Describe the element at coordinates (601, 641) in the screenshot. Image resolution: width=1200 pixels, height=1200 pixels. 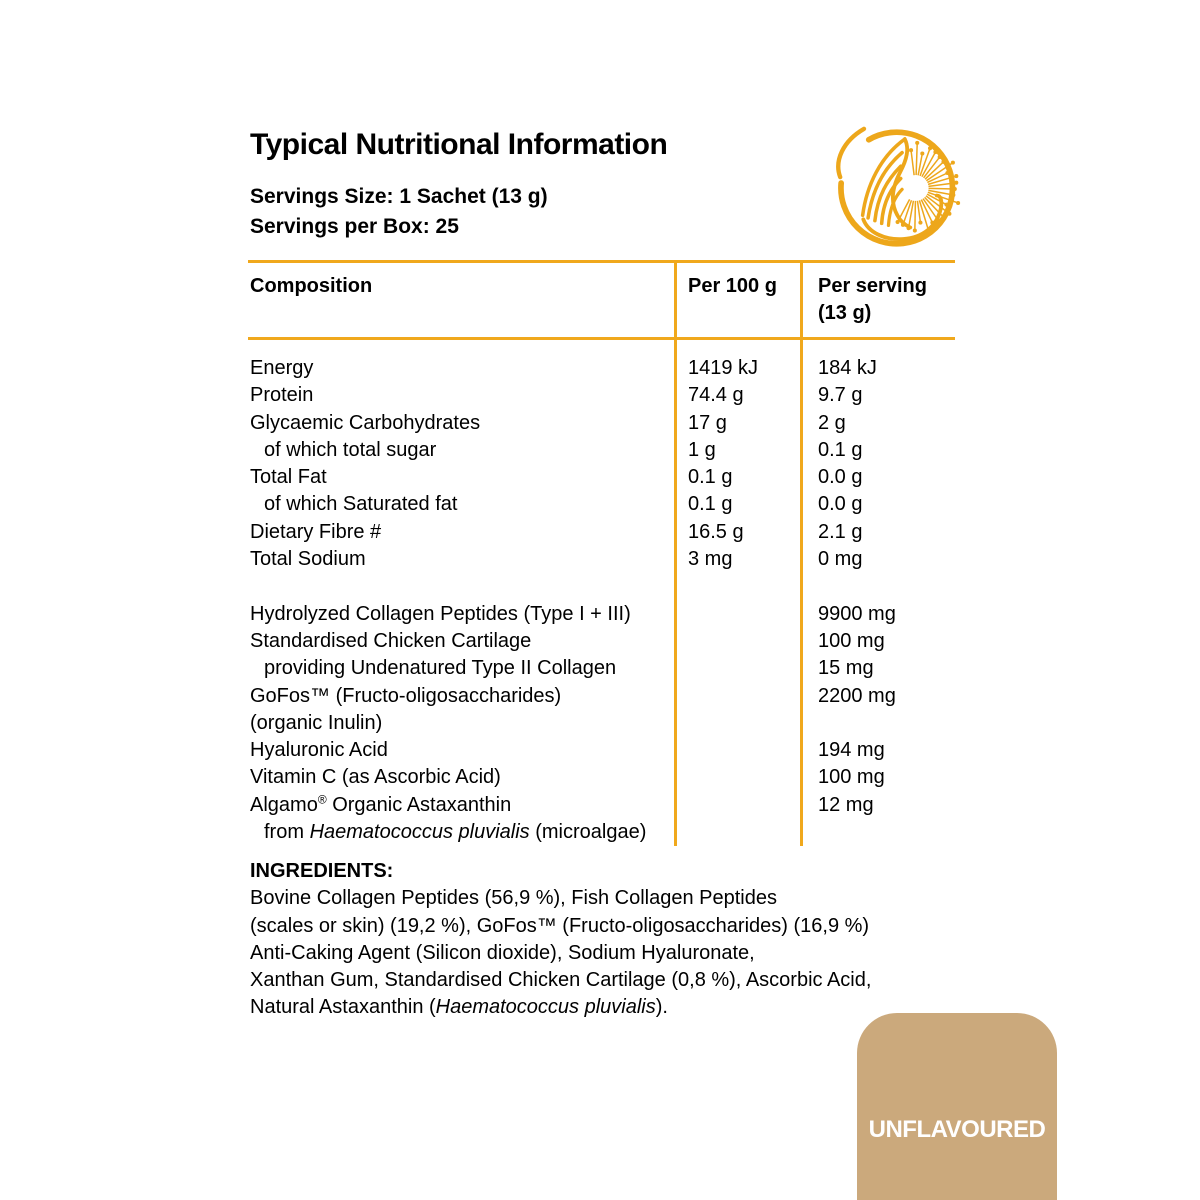
I see `table-row: Standardised Chicken Cartilage 100 mg` at that location.